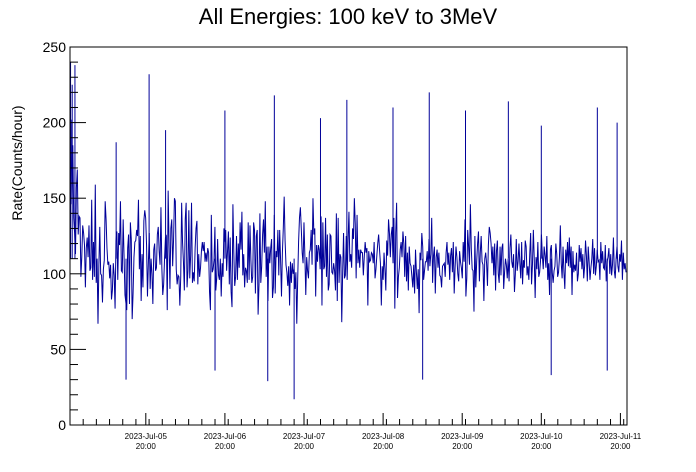  Describe the element at coordinates (225, 436) in the screenshot. I see `x-tick-label-date: 2023-Jul-06` at that location.